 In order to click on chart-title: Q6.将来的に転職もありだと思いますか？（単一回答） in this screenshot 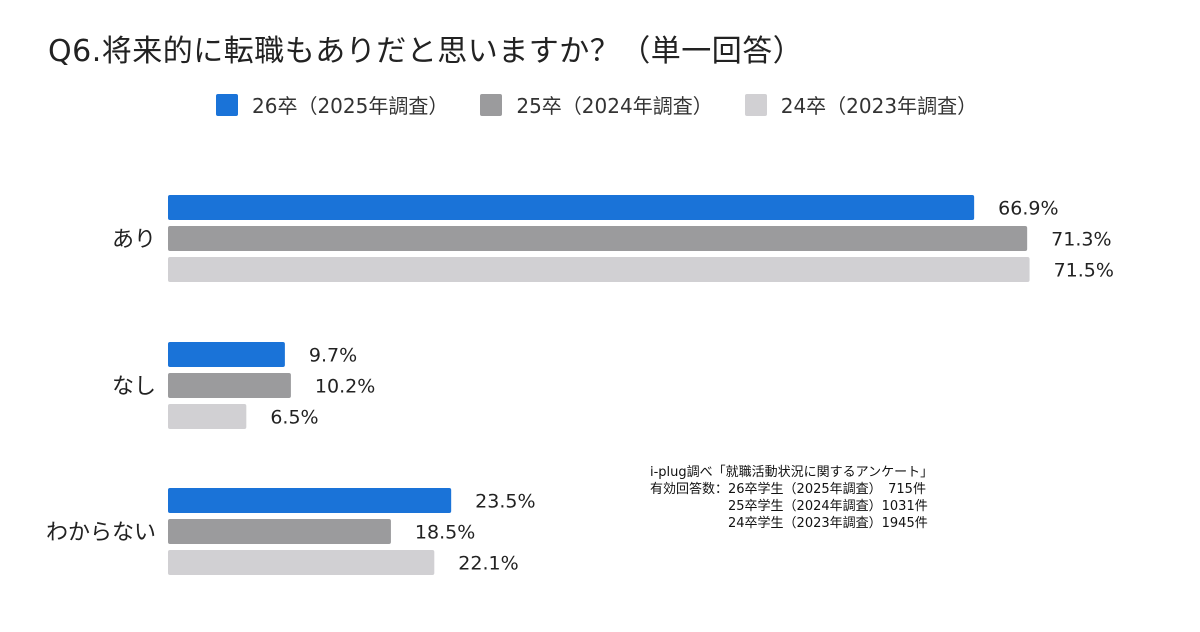, I will do `click(426, 51)`.